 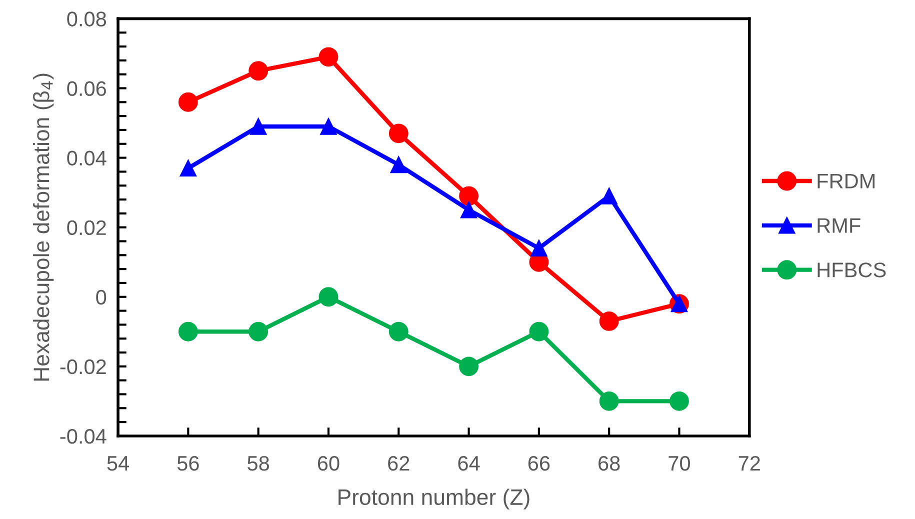 I want to click on y-tick-label: 0.06, so click(x=86, y=88).